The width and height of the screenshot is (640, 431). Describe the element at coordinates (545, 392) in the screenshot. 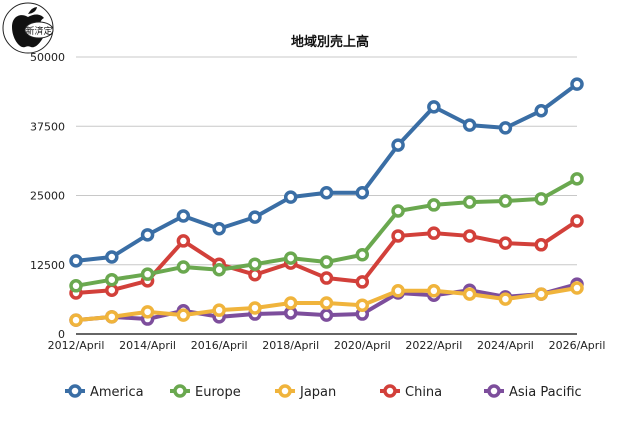

I see `legend-label: Asia Pacific` at that location.